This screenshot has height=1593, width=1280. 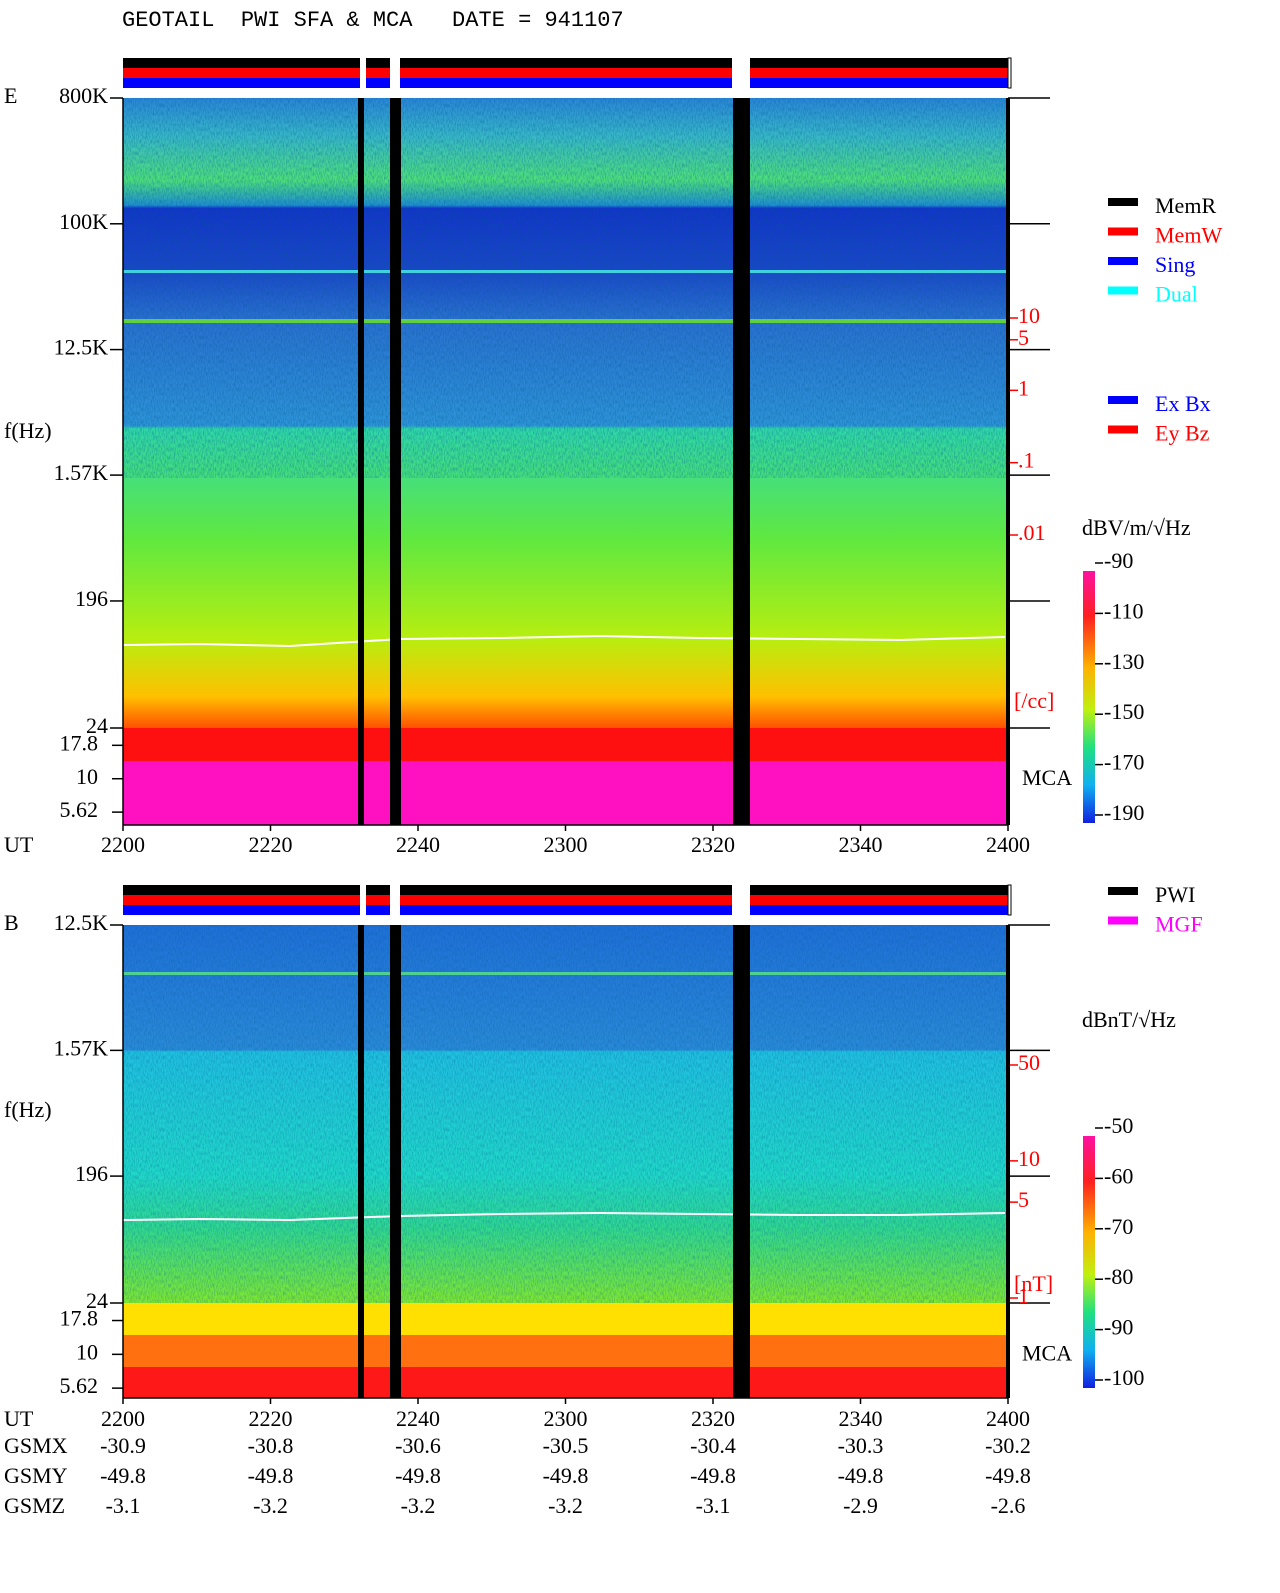 What do you see at coordinates (1188, 235) in the screenshot?
I see `legend-label: MemW` at bounding box center [1188, 235].